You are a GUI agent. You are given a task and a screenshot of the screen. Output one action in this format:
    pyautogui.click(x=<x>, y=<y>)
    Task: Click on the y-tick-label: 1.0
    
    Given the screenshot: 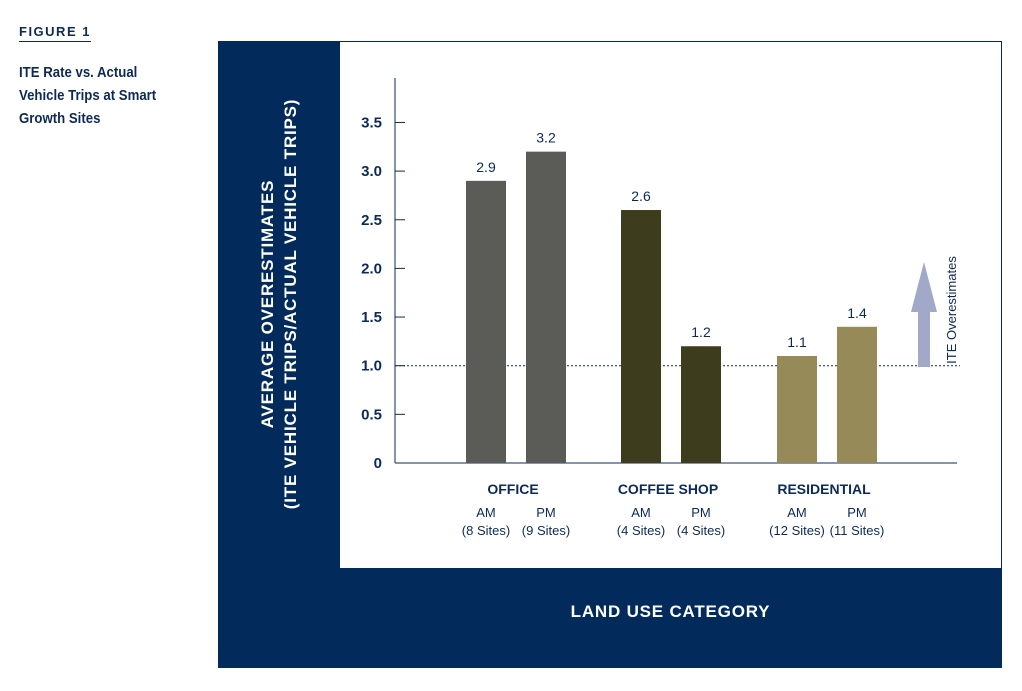 What is the action you would take?
    pyautogui.click(x=371, y=366)
    